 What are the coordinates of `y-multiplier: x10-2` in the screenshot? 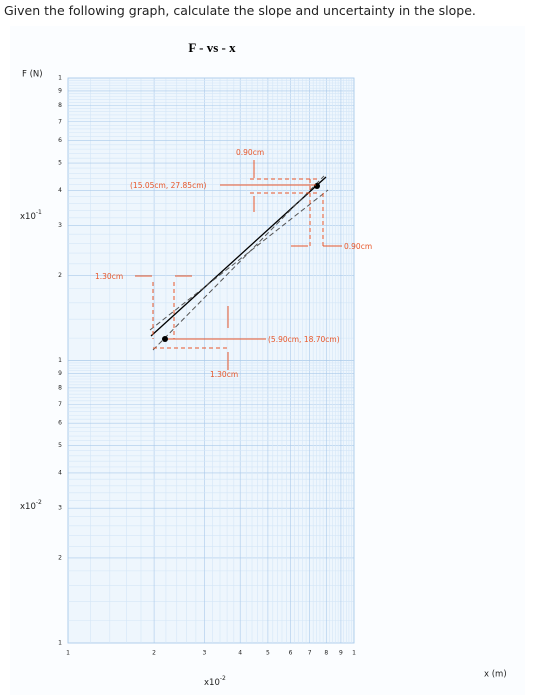 It's located at (31, 505).